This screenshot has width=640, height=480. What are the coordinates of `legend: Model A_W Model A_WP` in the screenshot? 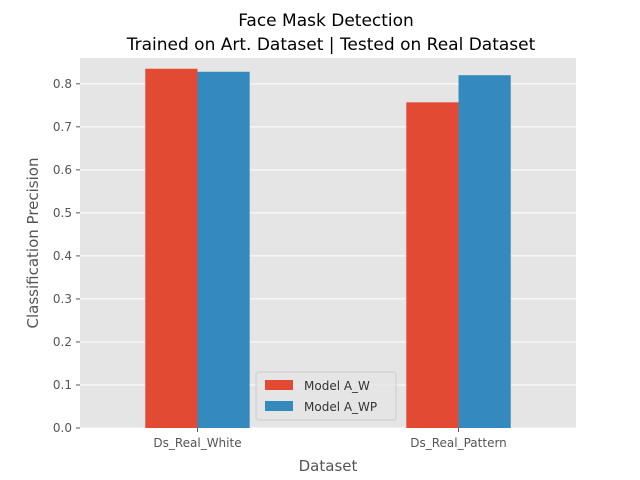 It's located at (326, 396).